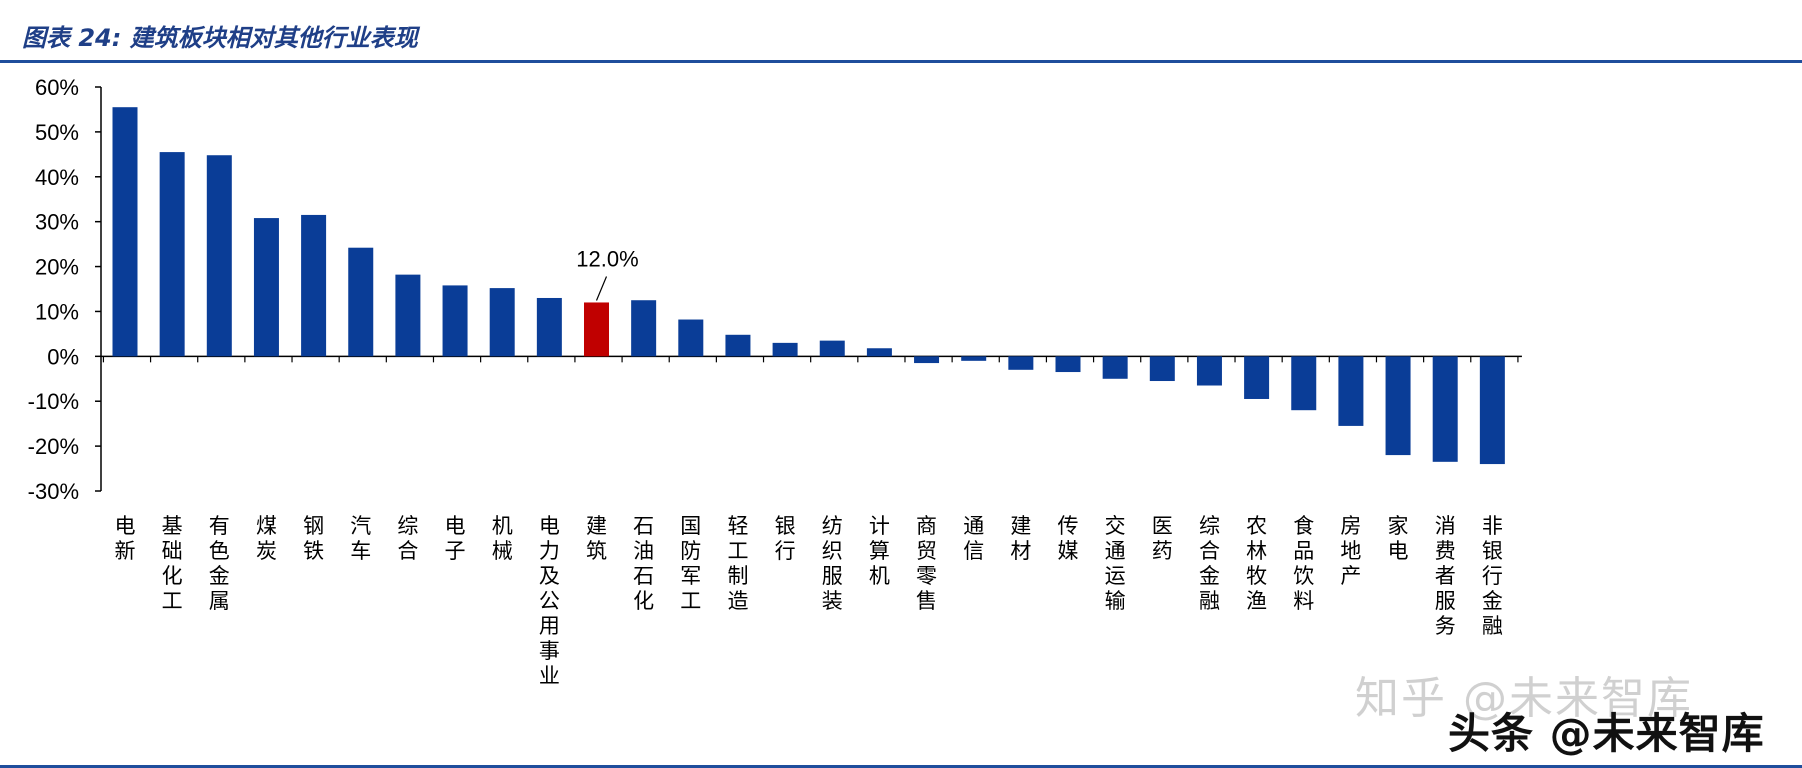 The height and width of the screenshot is (768, 1802). I want to click on x-category-label: 农林牧渔, so click(1256, 563).